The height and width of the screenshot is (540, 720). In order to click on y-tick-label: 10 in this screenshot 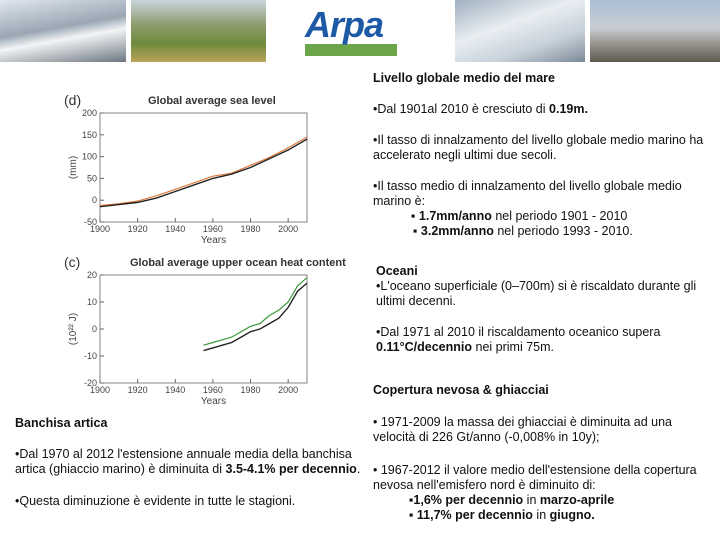, I will do `click(92, 302)`.